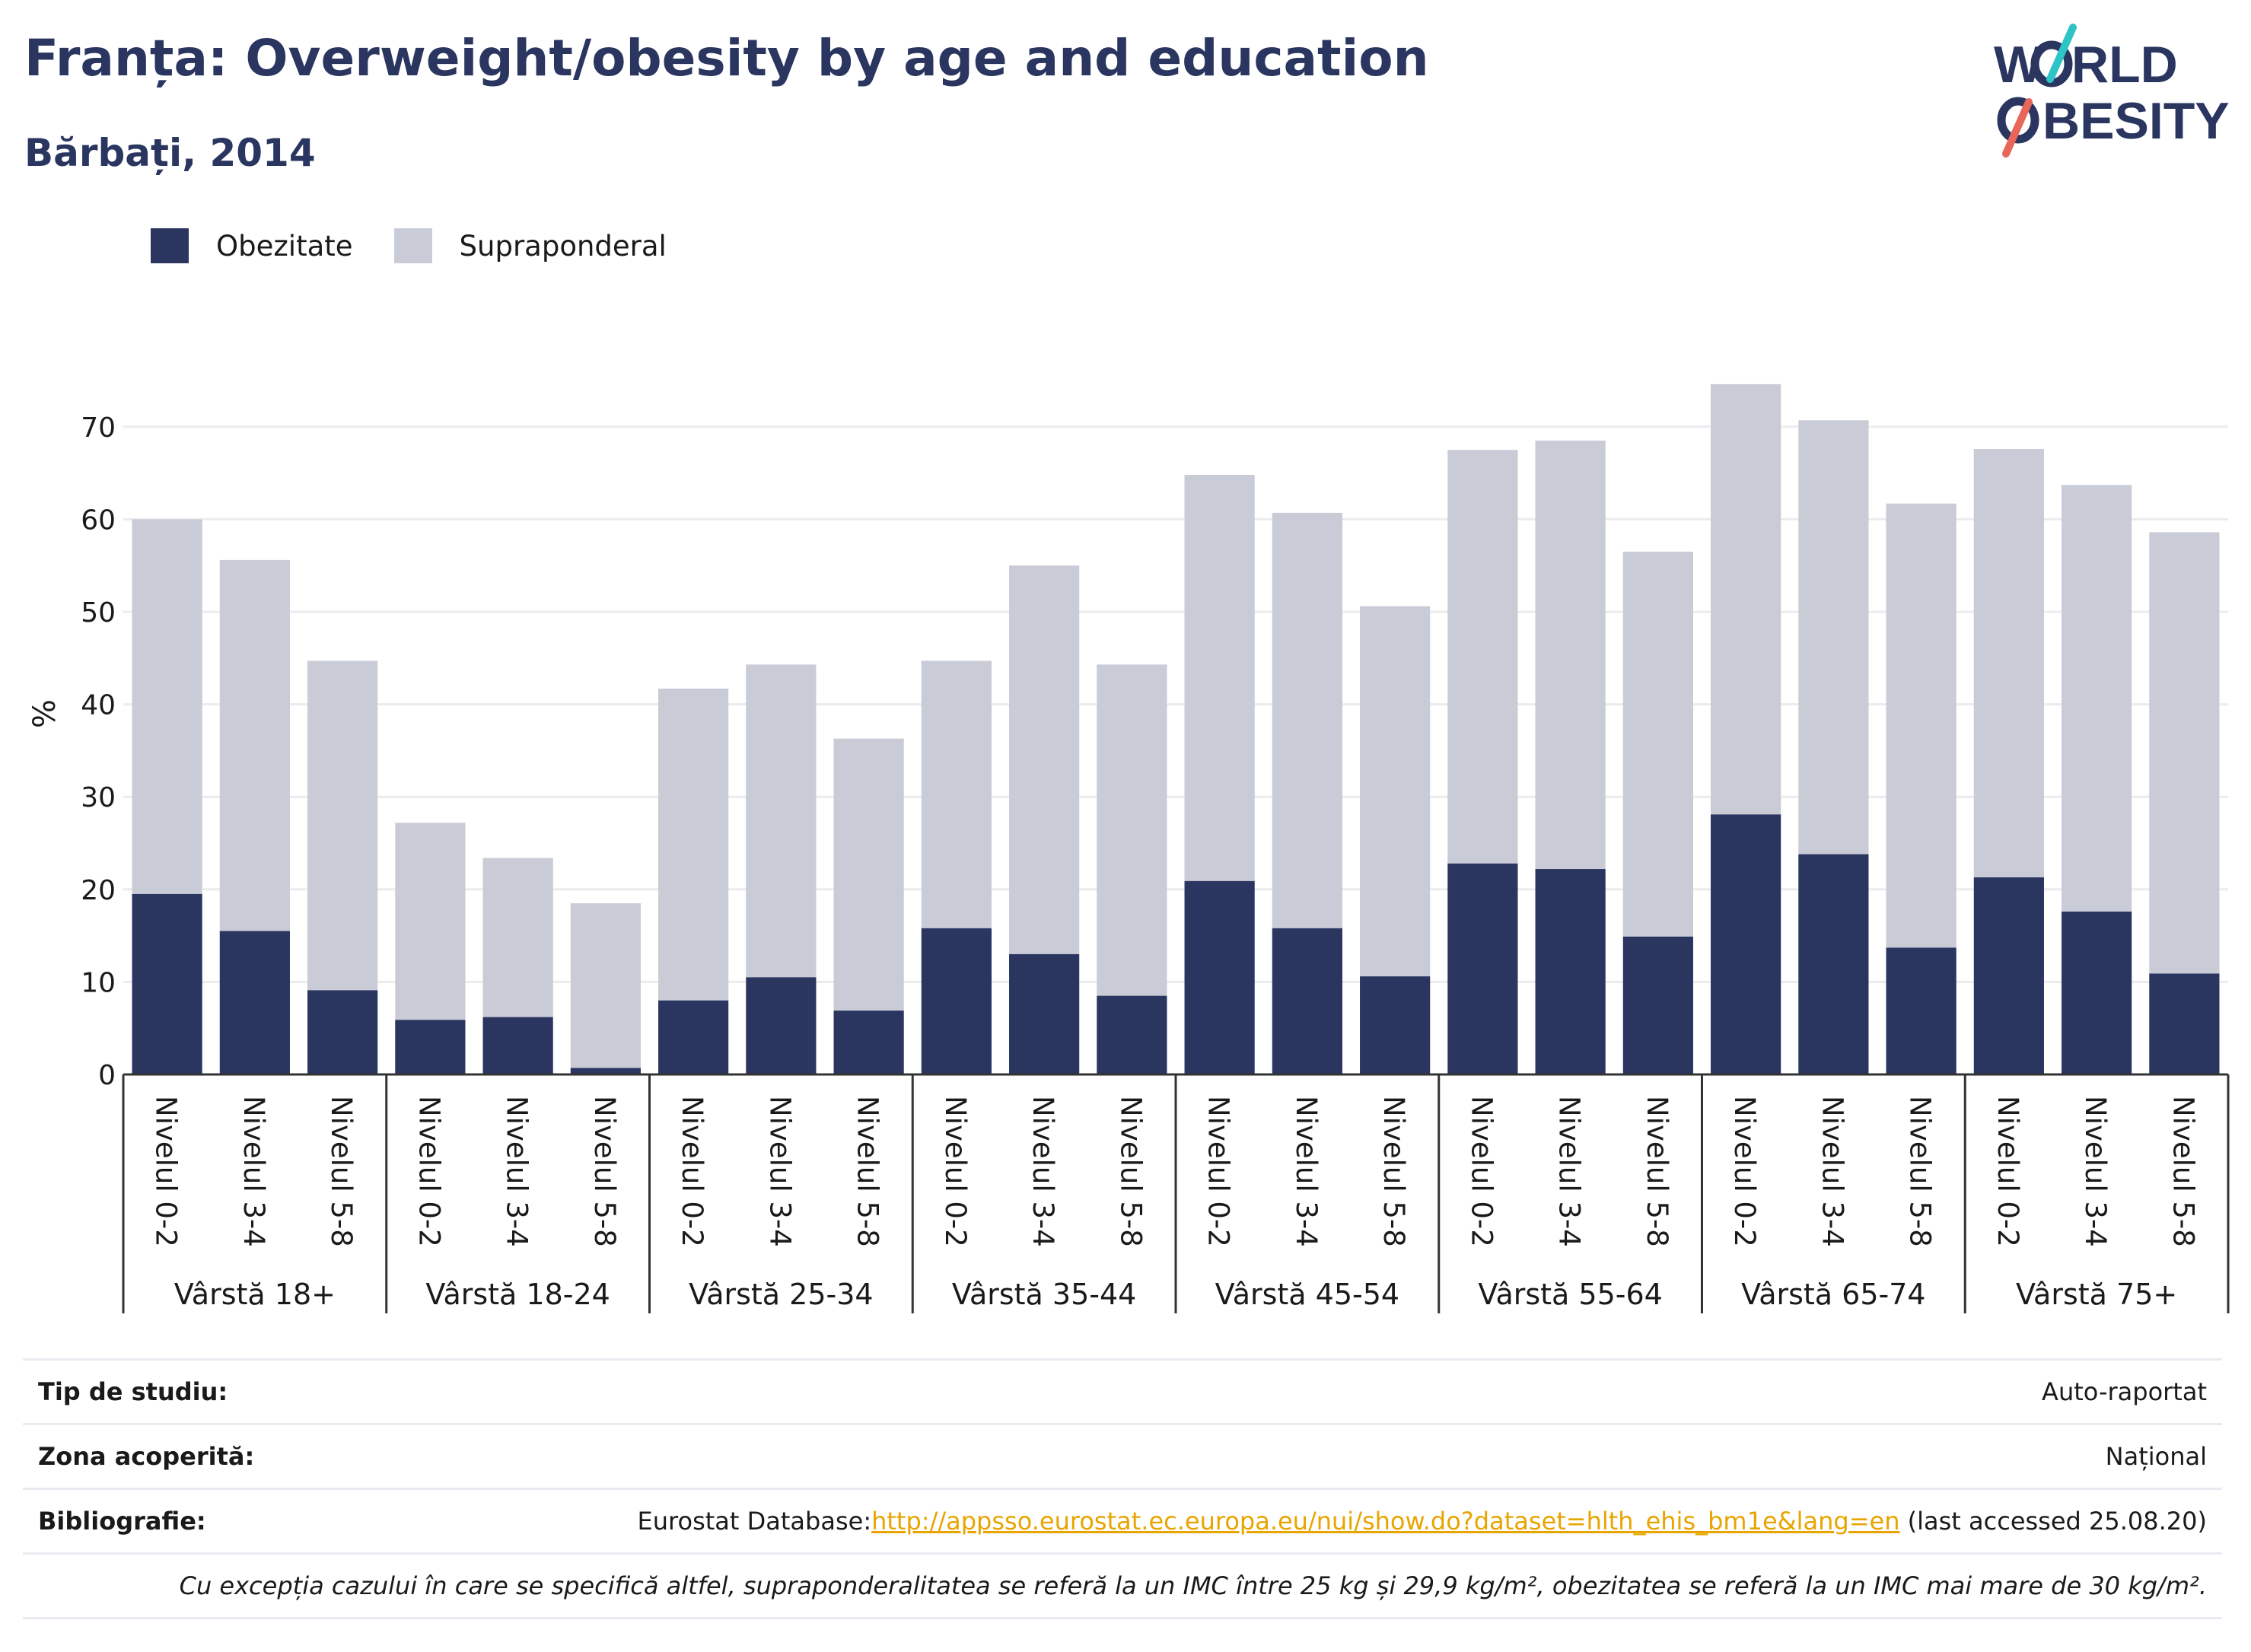 This screenshot has height=1652, width=2251. Describe the element at coordinates (98, 705) in the screenshot. I see `y-tick-label: 40` at that location.